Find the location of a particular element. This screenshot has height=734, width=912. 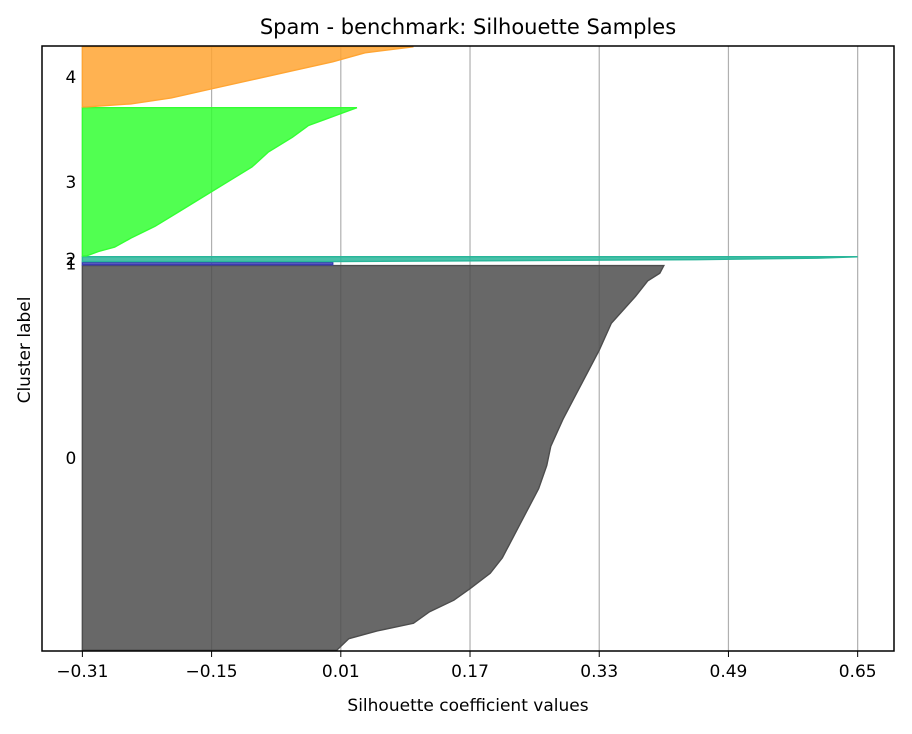

x-tick-label: −0.31 is located at coordinates (82, 672).